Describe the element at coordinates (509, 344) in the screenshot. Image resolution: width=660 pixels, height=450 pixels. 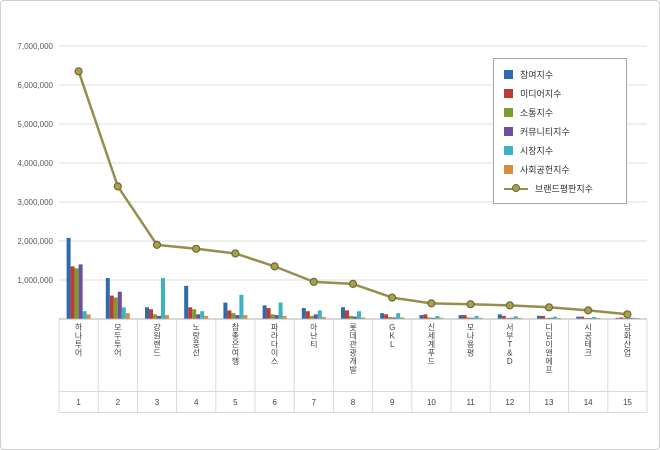
I see `category-label: 서 부 T & D` at that location.